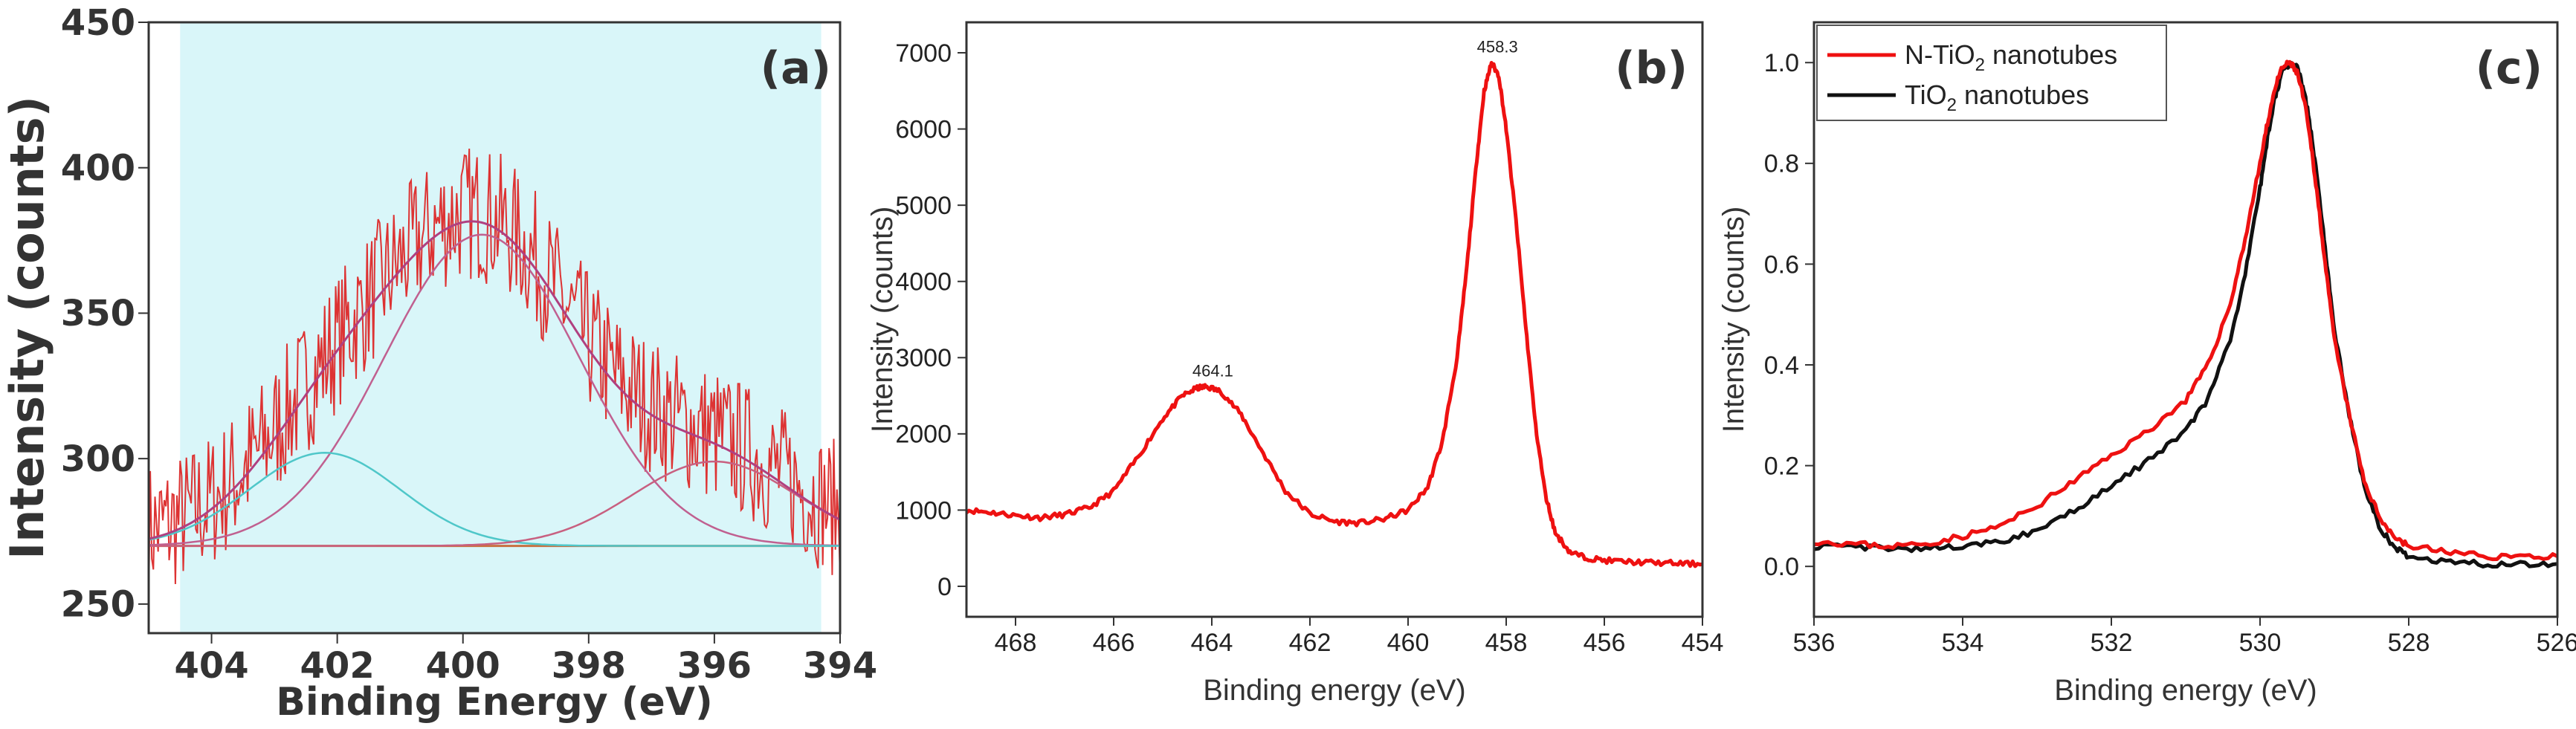 This screenshot has height=729, width=2576. Describe the element at coordinates (2409, 643) in the screenshot. I see `x-tick-label: 528` at that location.